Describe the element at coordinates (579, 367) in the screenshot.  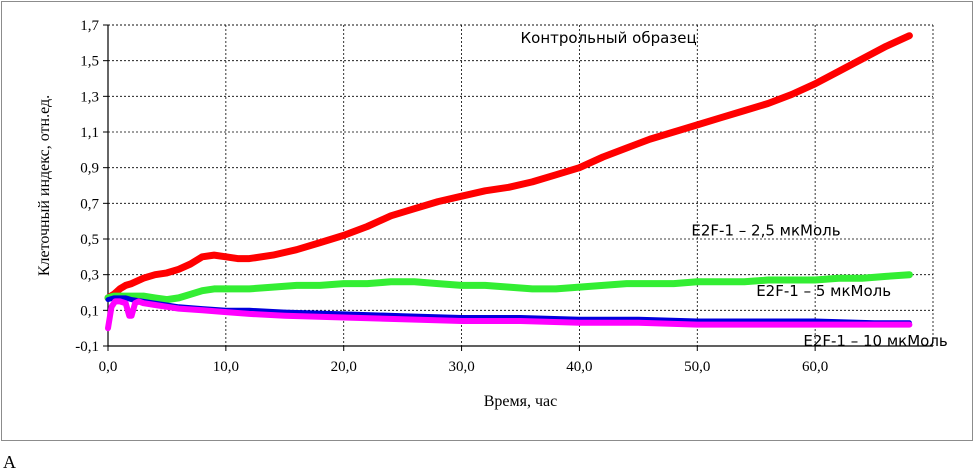
I see `x-tick-label: 40,0` at that location.